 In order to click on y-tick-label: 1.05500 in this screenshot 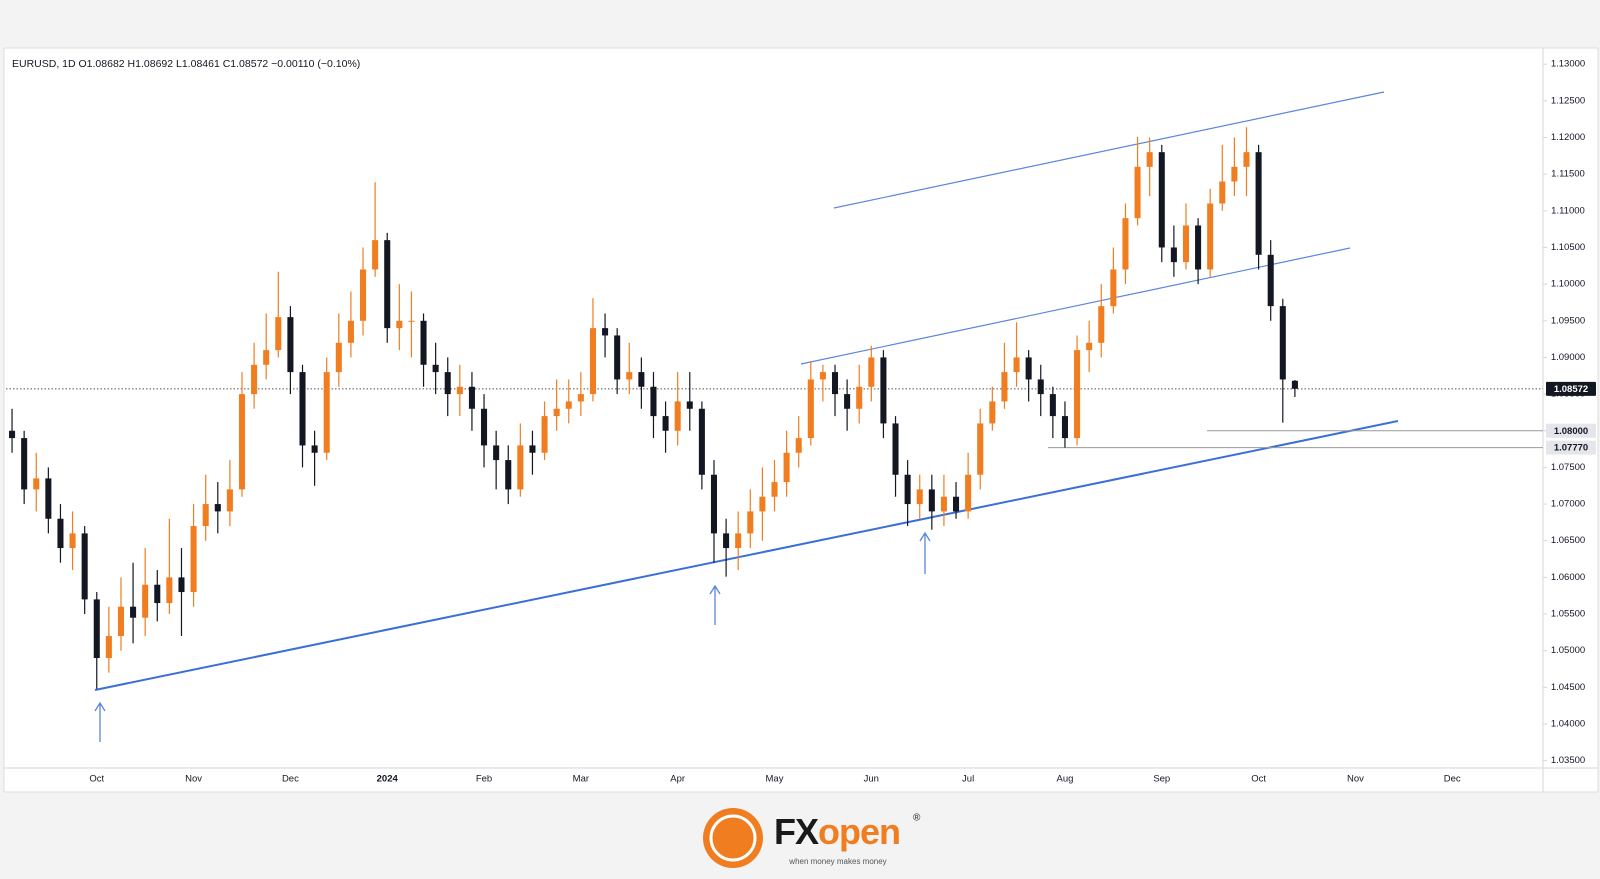, I will do `click(1568, 614)`.